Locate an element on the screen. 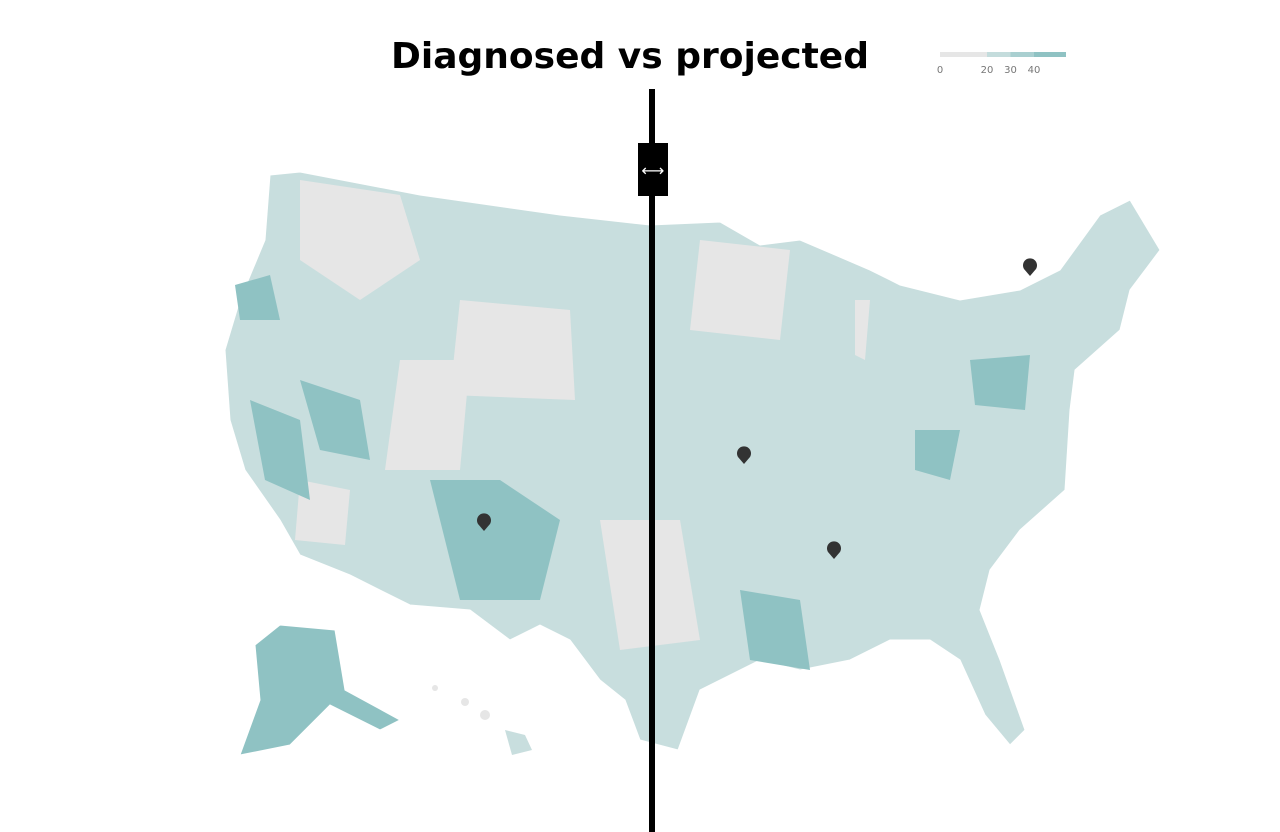  slider-handle is located at coordinates (653, 169).